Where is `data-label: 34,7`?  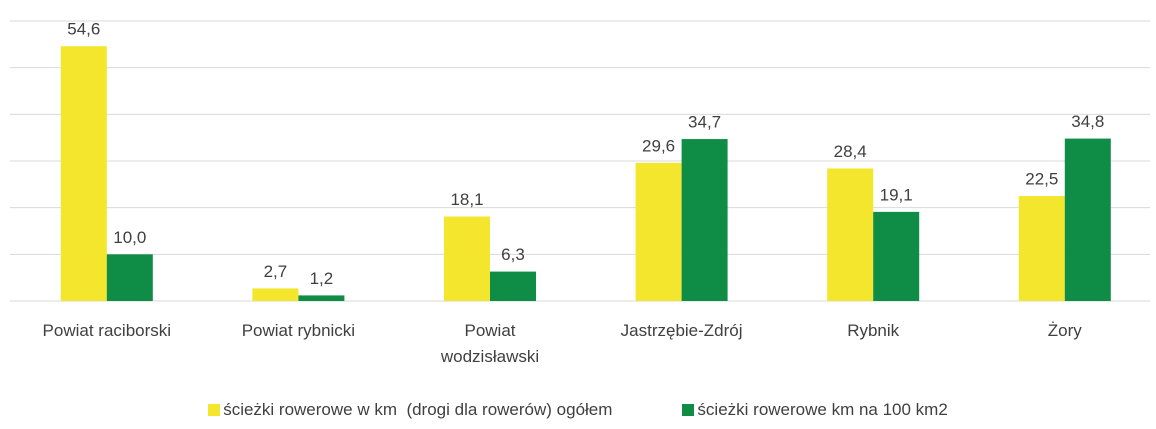 data-label: 34,7 is located at coordinates (704, 122).